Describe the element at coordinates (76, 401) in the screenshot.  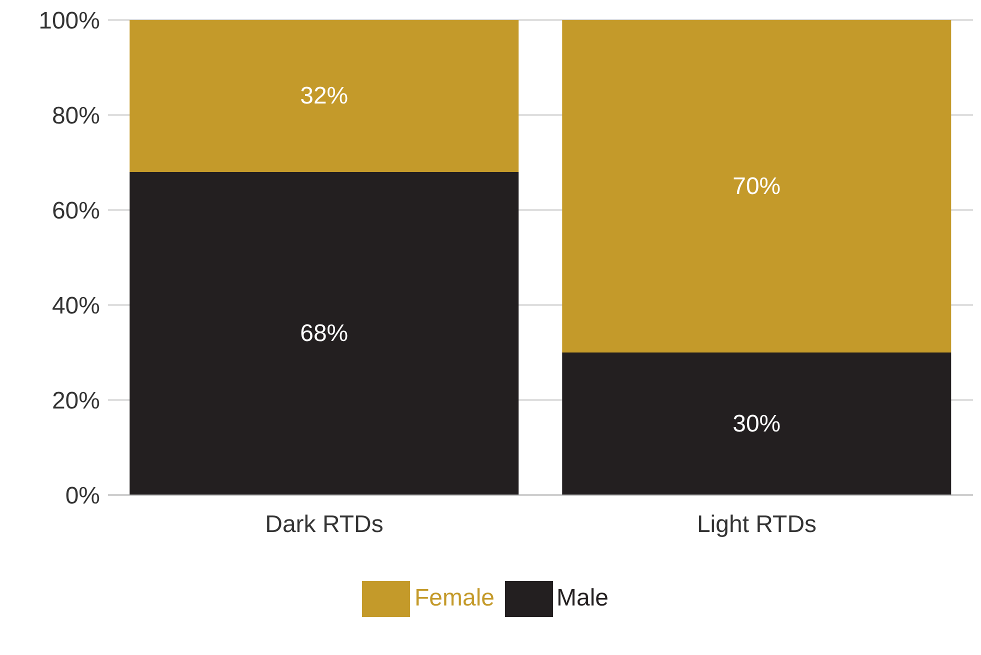
I see `y-tick-label: 20%` at that location.